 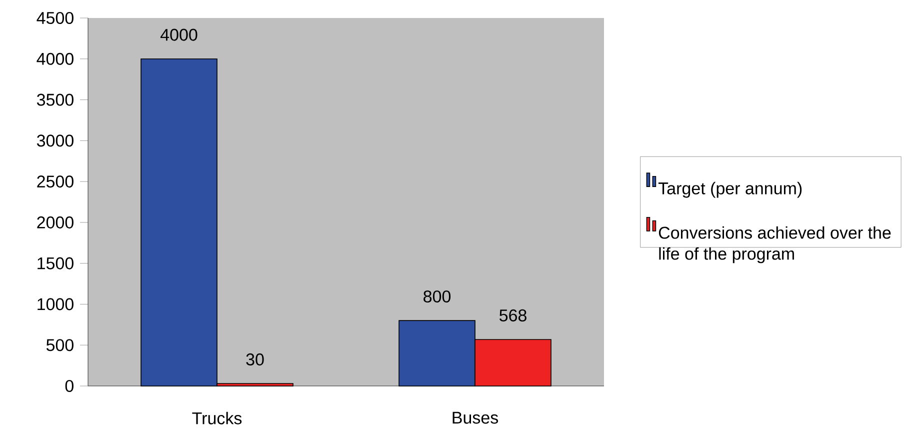 I want to click on x-tick-label: Trucks, so click(x=217, y=418).